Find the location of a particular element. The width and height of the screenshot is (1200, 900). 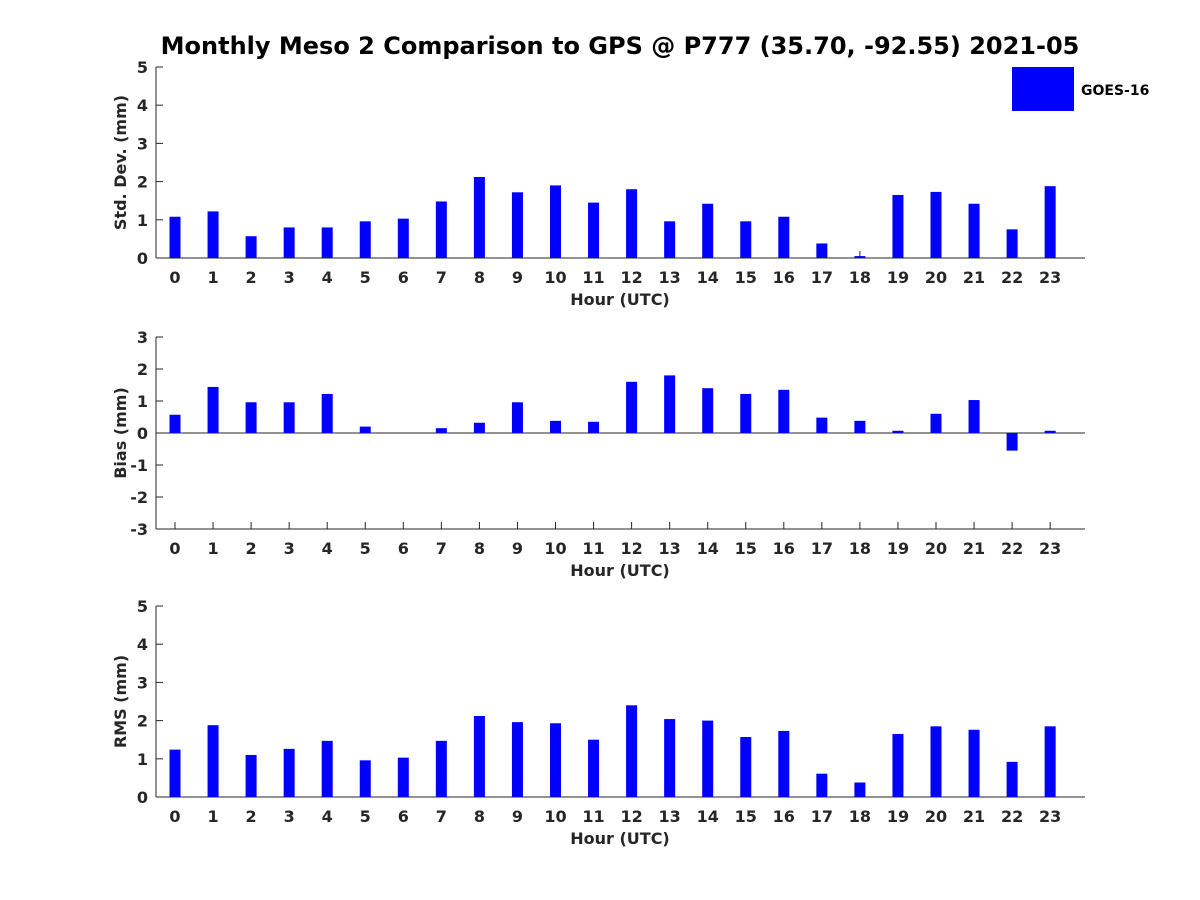

bias-y-tick-label: -1 is located at coordinates (139, 465).